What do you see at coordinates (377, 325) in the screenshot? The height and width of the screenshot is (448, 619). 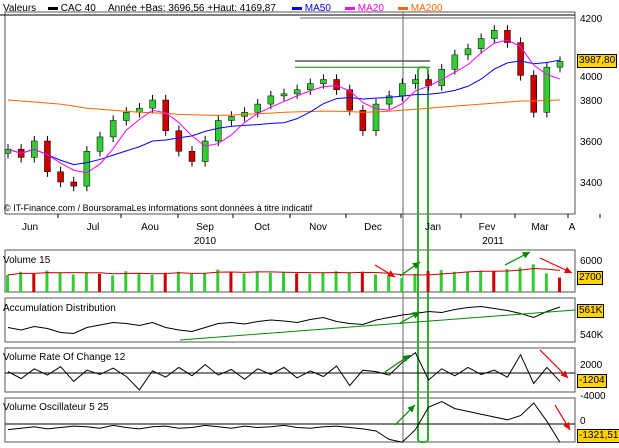 I see `accum-trendline` at bounding box center [377, 325].